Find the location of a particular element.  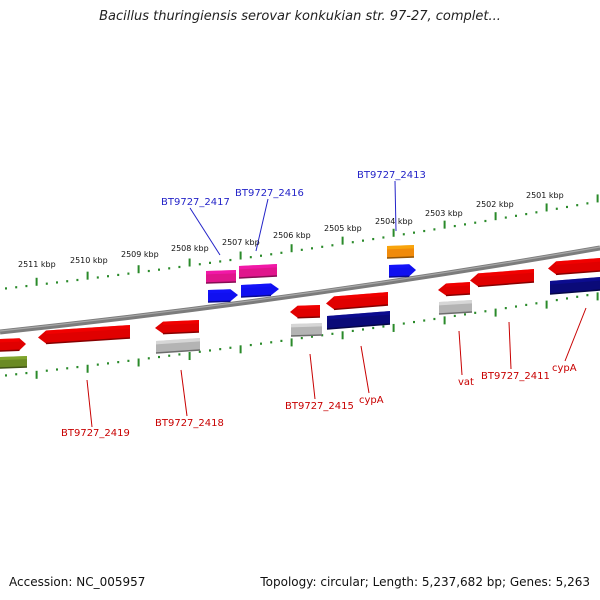

genome-backbone-highlight is located at coordinates (300, 289).